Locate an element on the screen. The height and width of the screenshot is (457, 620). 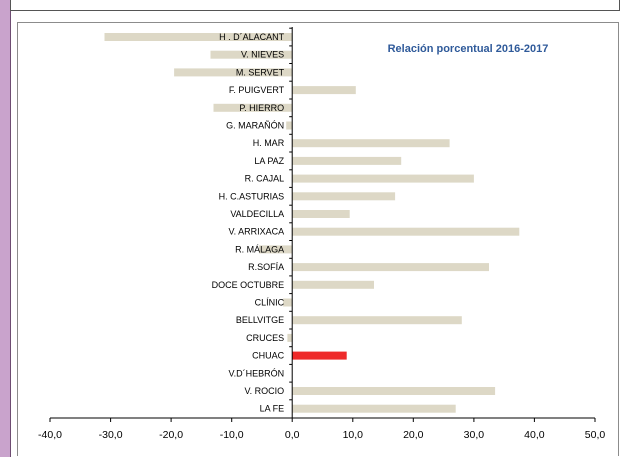
left-side-strip is located at coordinates (5, 228).